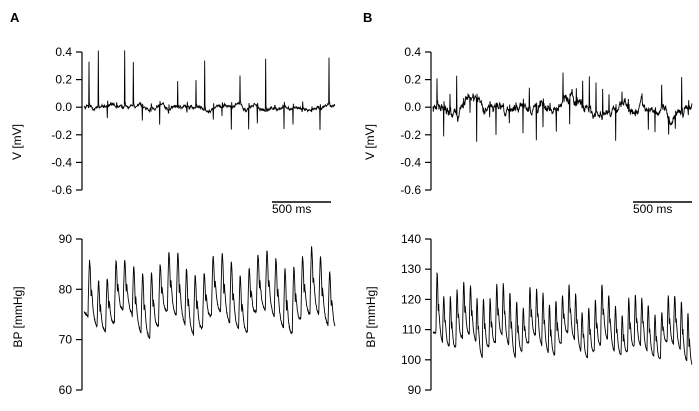 The width and height of the screenshot is (699, 411). What do you see at coordinates (562, 107) in the screenshot?
I see `panel-b-ecg-trace` at bounding box center [562, 107].